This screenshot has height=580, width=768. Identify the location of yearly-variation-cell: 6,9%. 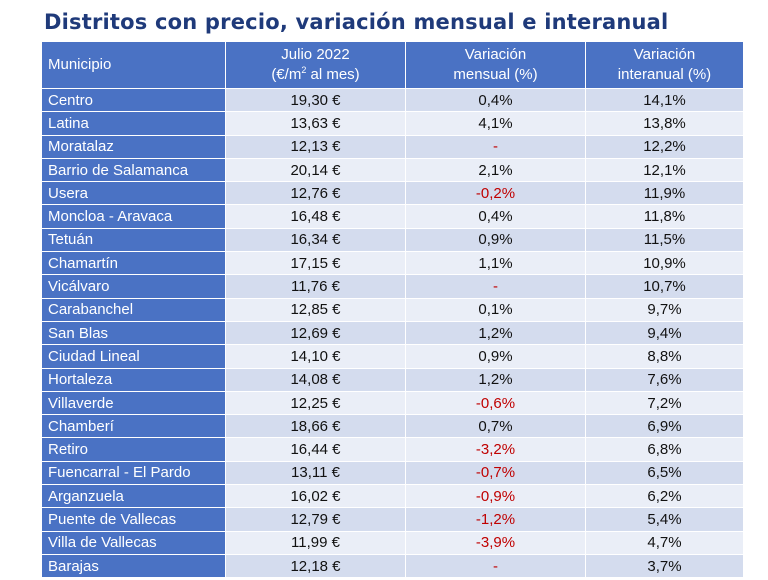
(664, 426).